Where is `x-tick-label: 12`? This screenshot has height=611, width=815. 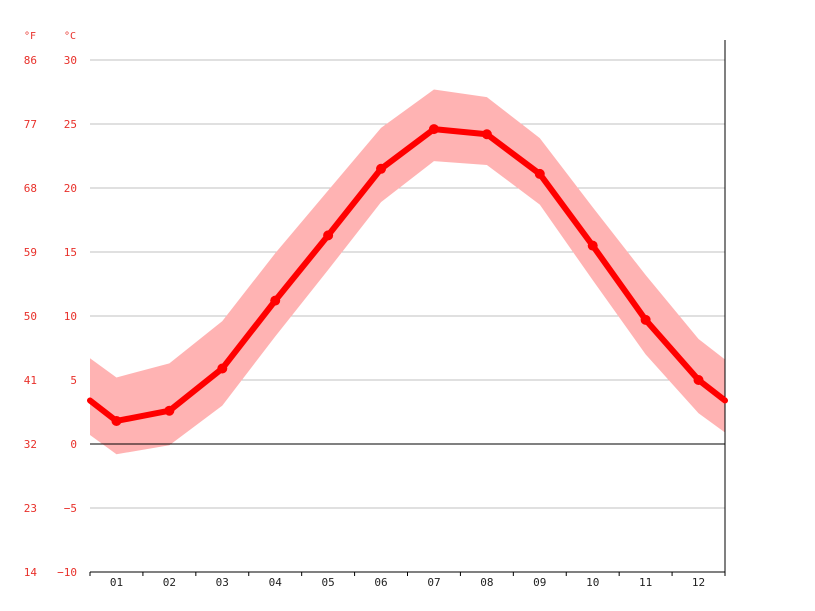 x-tick-label: 12 is located at coordinates (698, 582).